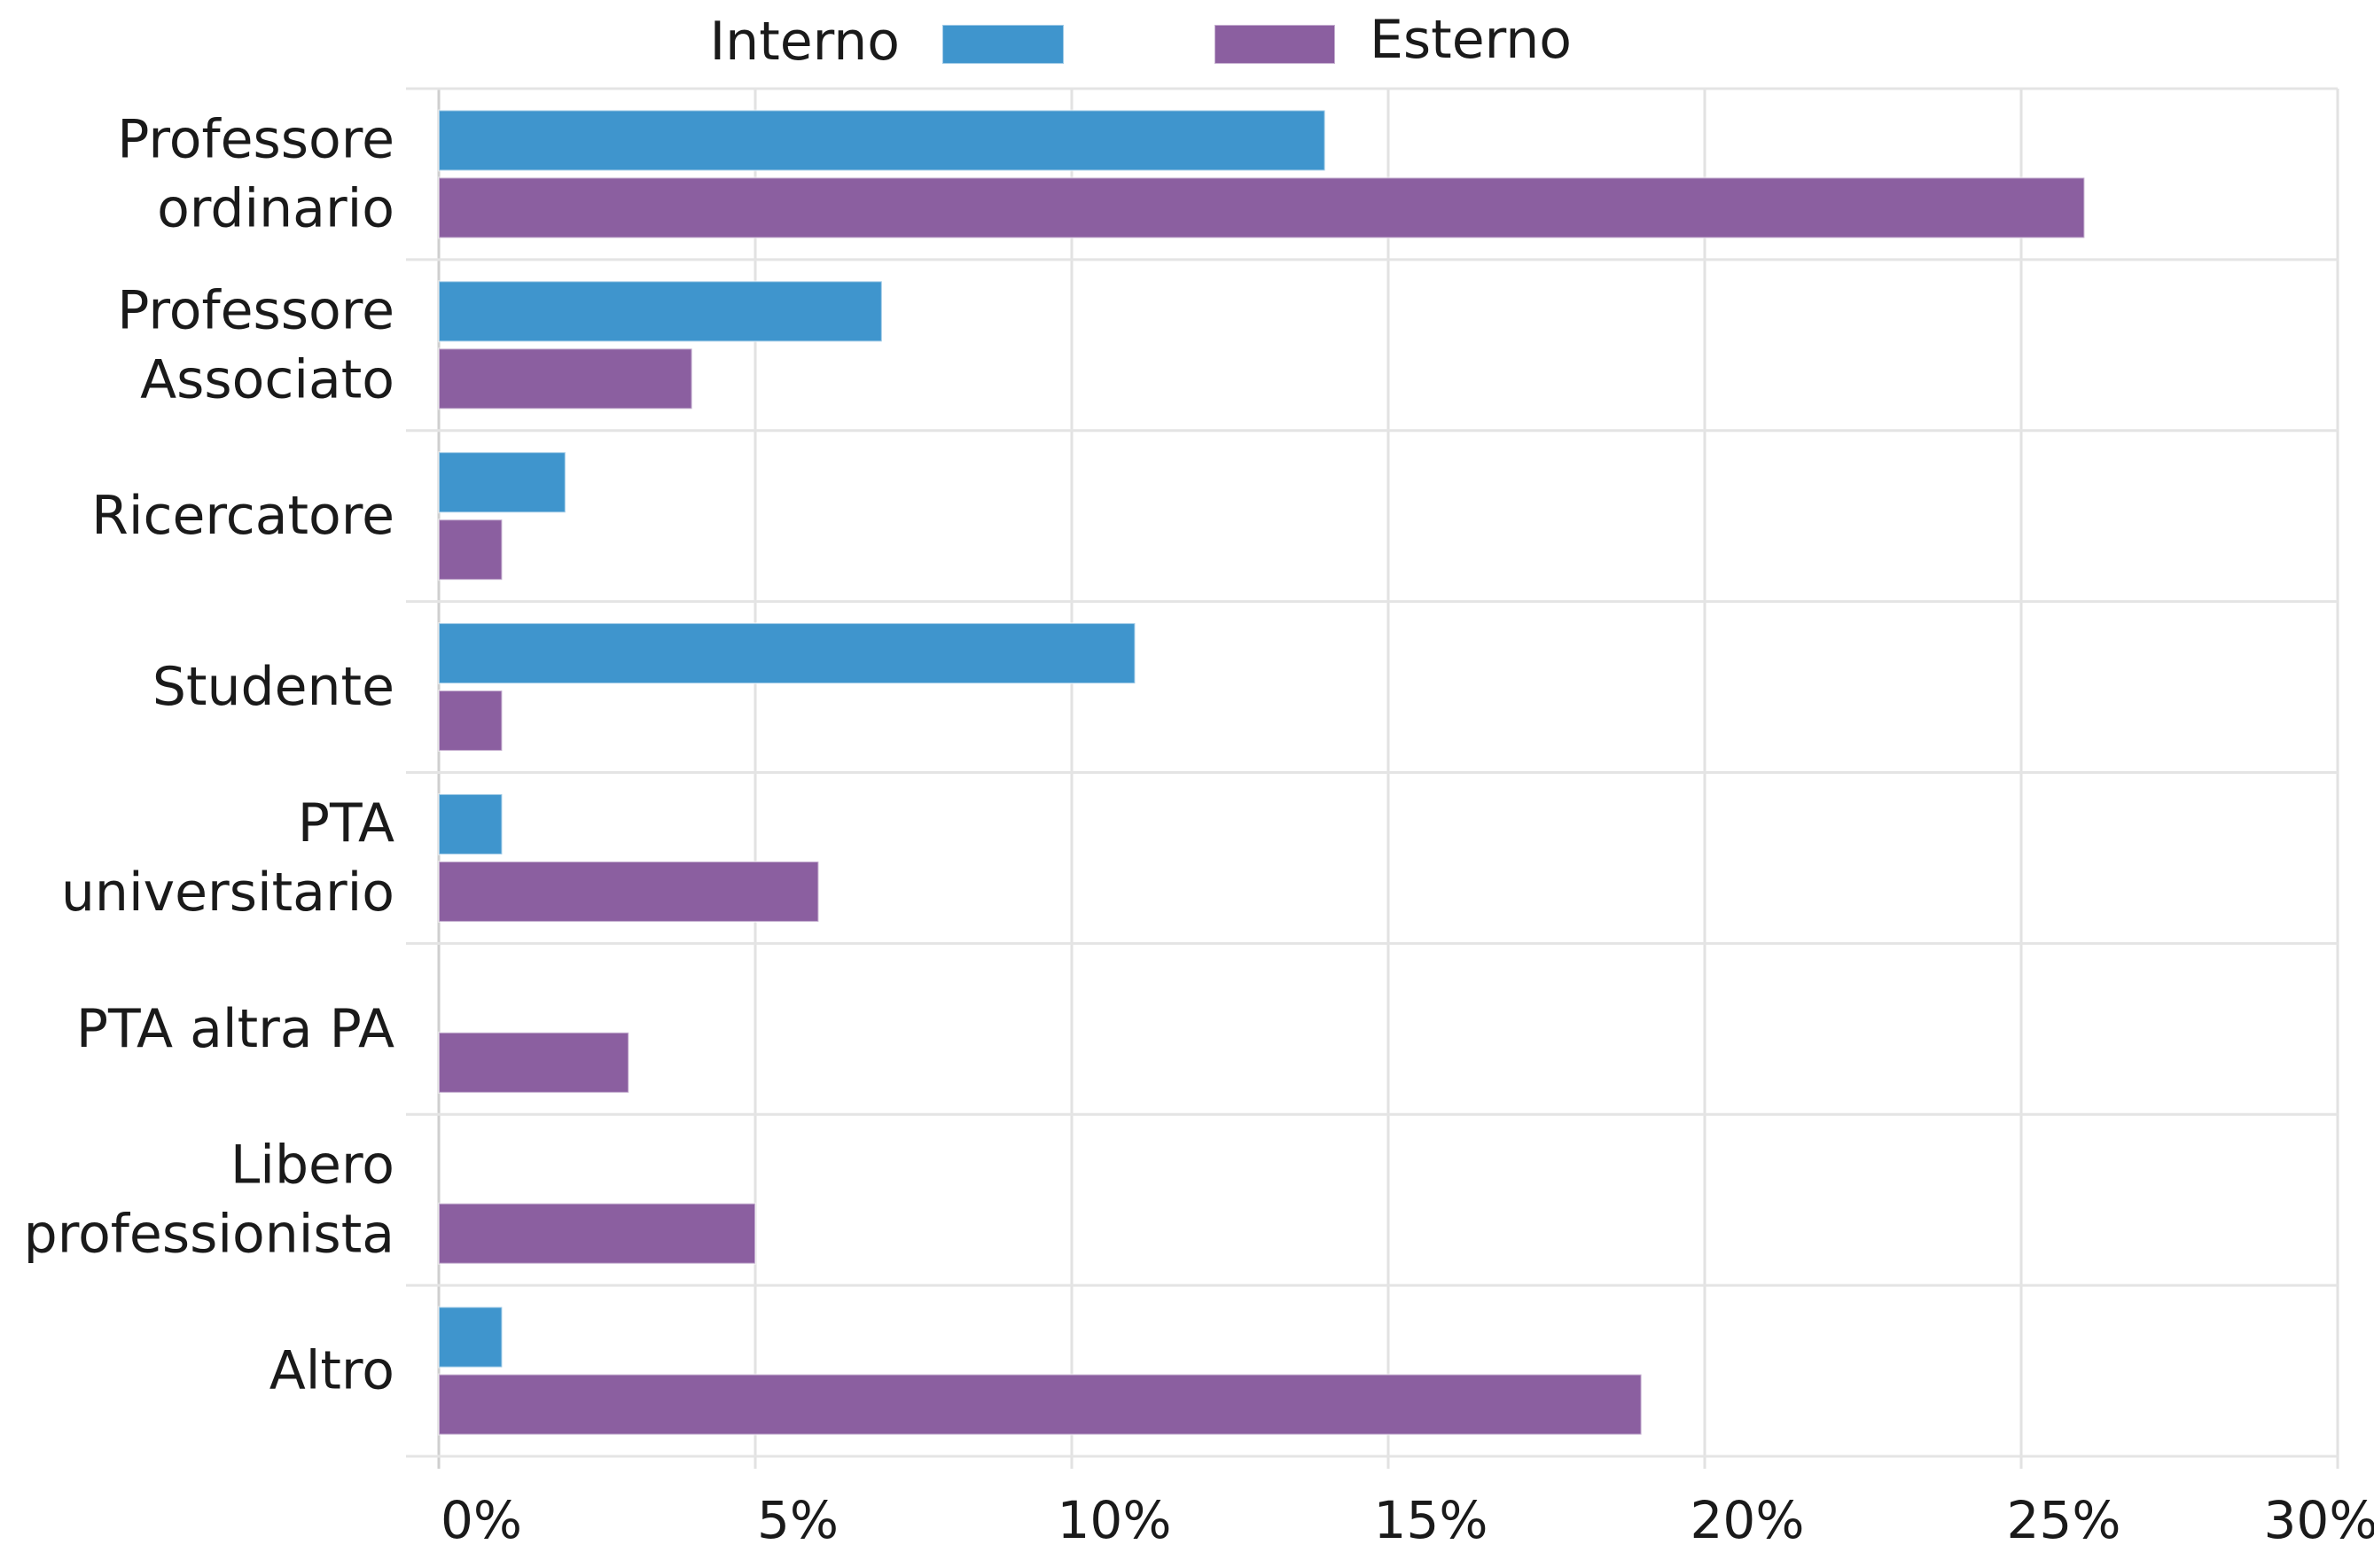 This screenshot has width=2374, height=1568. Describe the element at coordinates (273, 687) in the screenshot. I see `category-label: Studente` at that location.